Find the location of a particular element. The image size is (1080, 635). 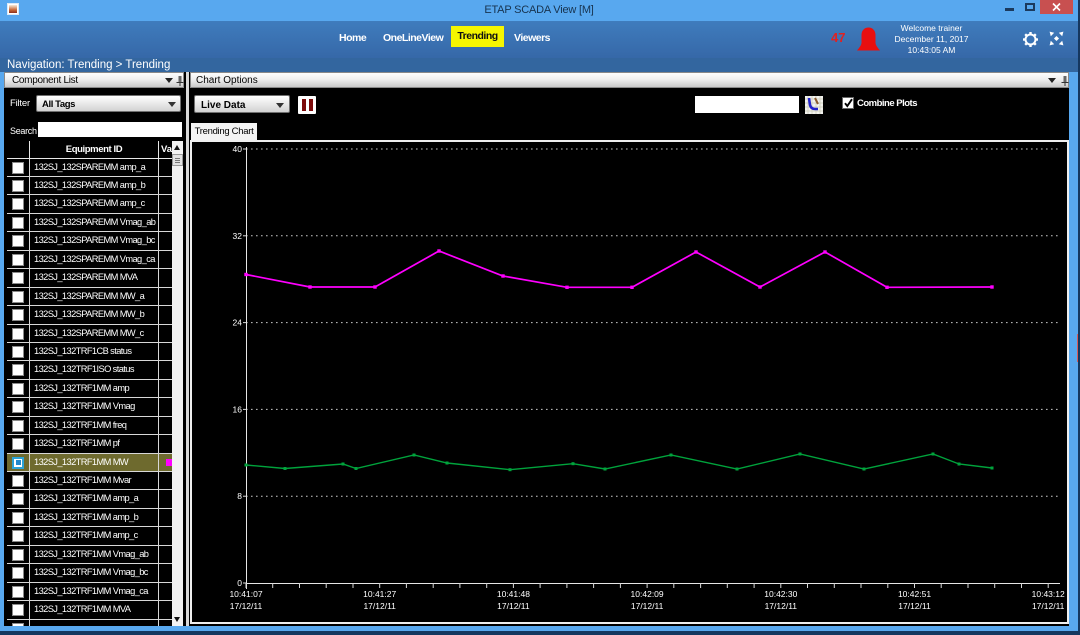

svg-text: 10:42:51 is located at coordinates (914, 594).